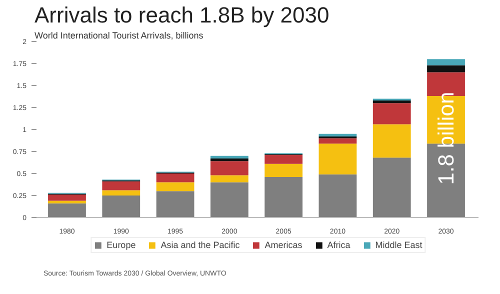 The image size is (500, 294). Describe the element at coordinates (119, 35) in the screenshot. I see `chart-subtitle: World International Tourist Arrivals, billions` at that location.